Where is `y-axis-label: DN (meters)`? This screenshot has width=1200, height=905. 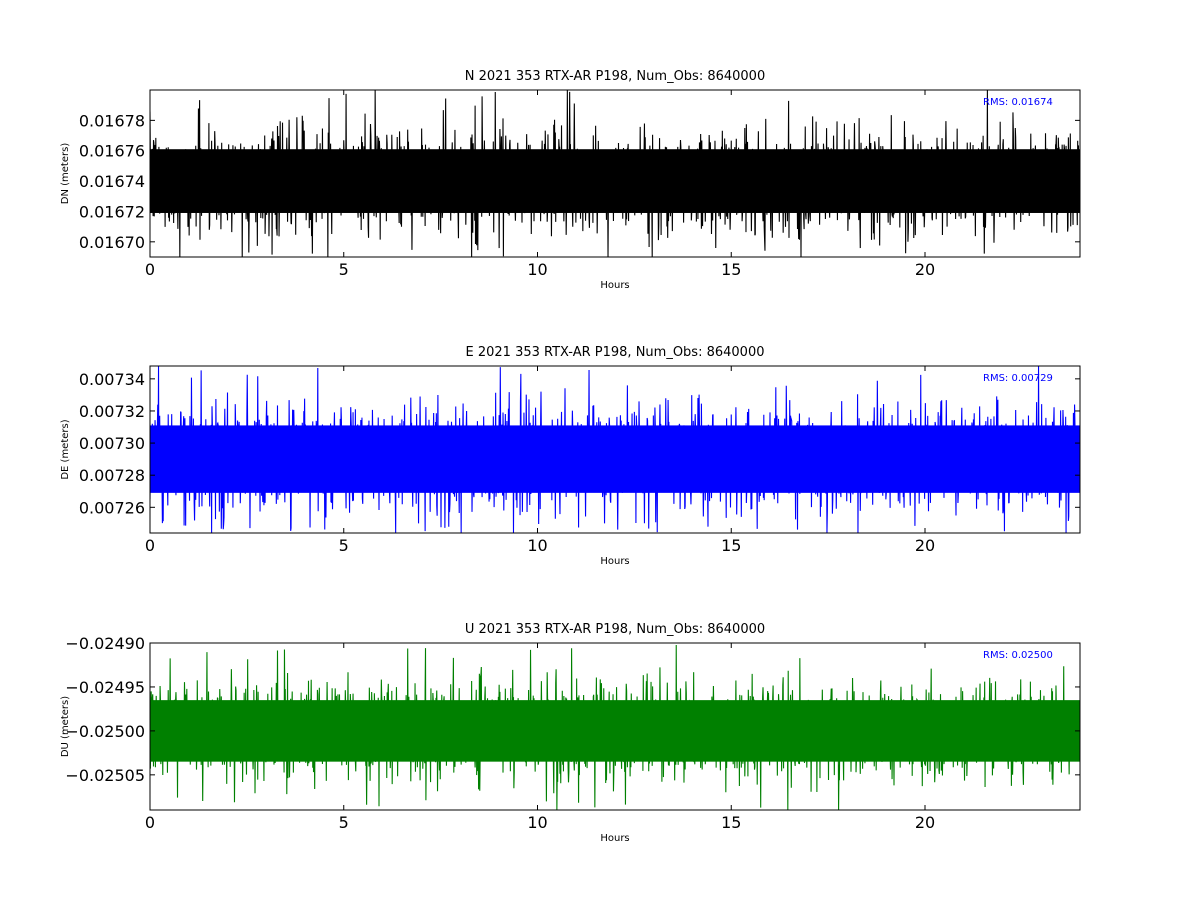 y-axis-label: DN (meters) is located at coordinates (65, 174).